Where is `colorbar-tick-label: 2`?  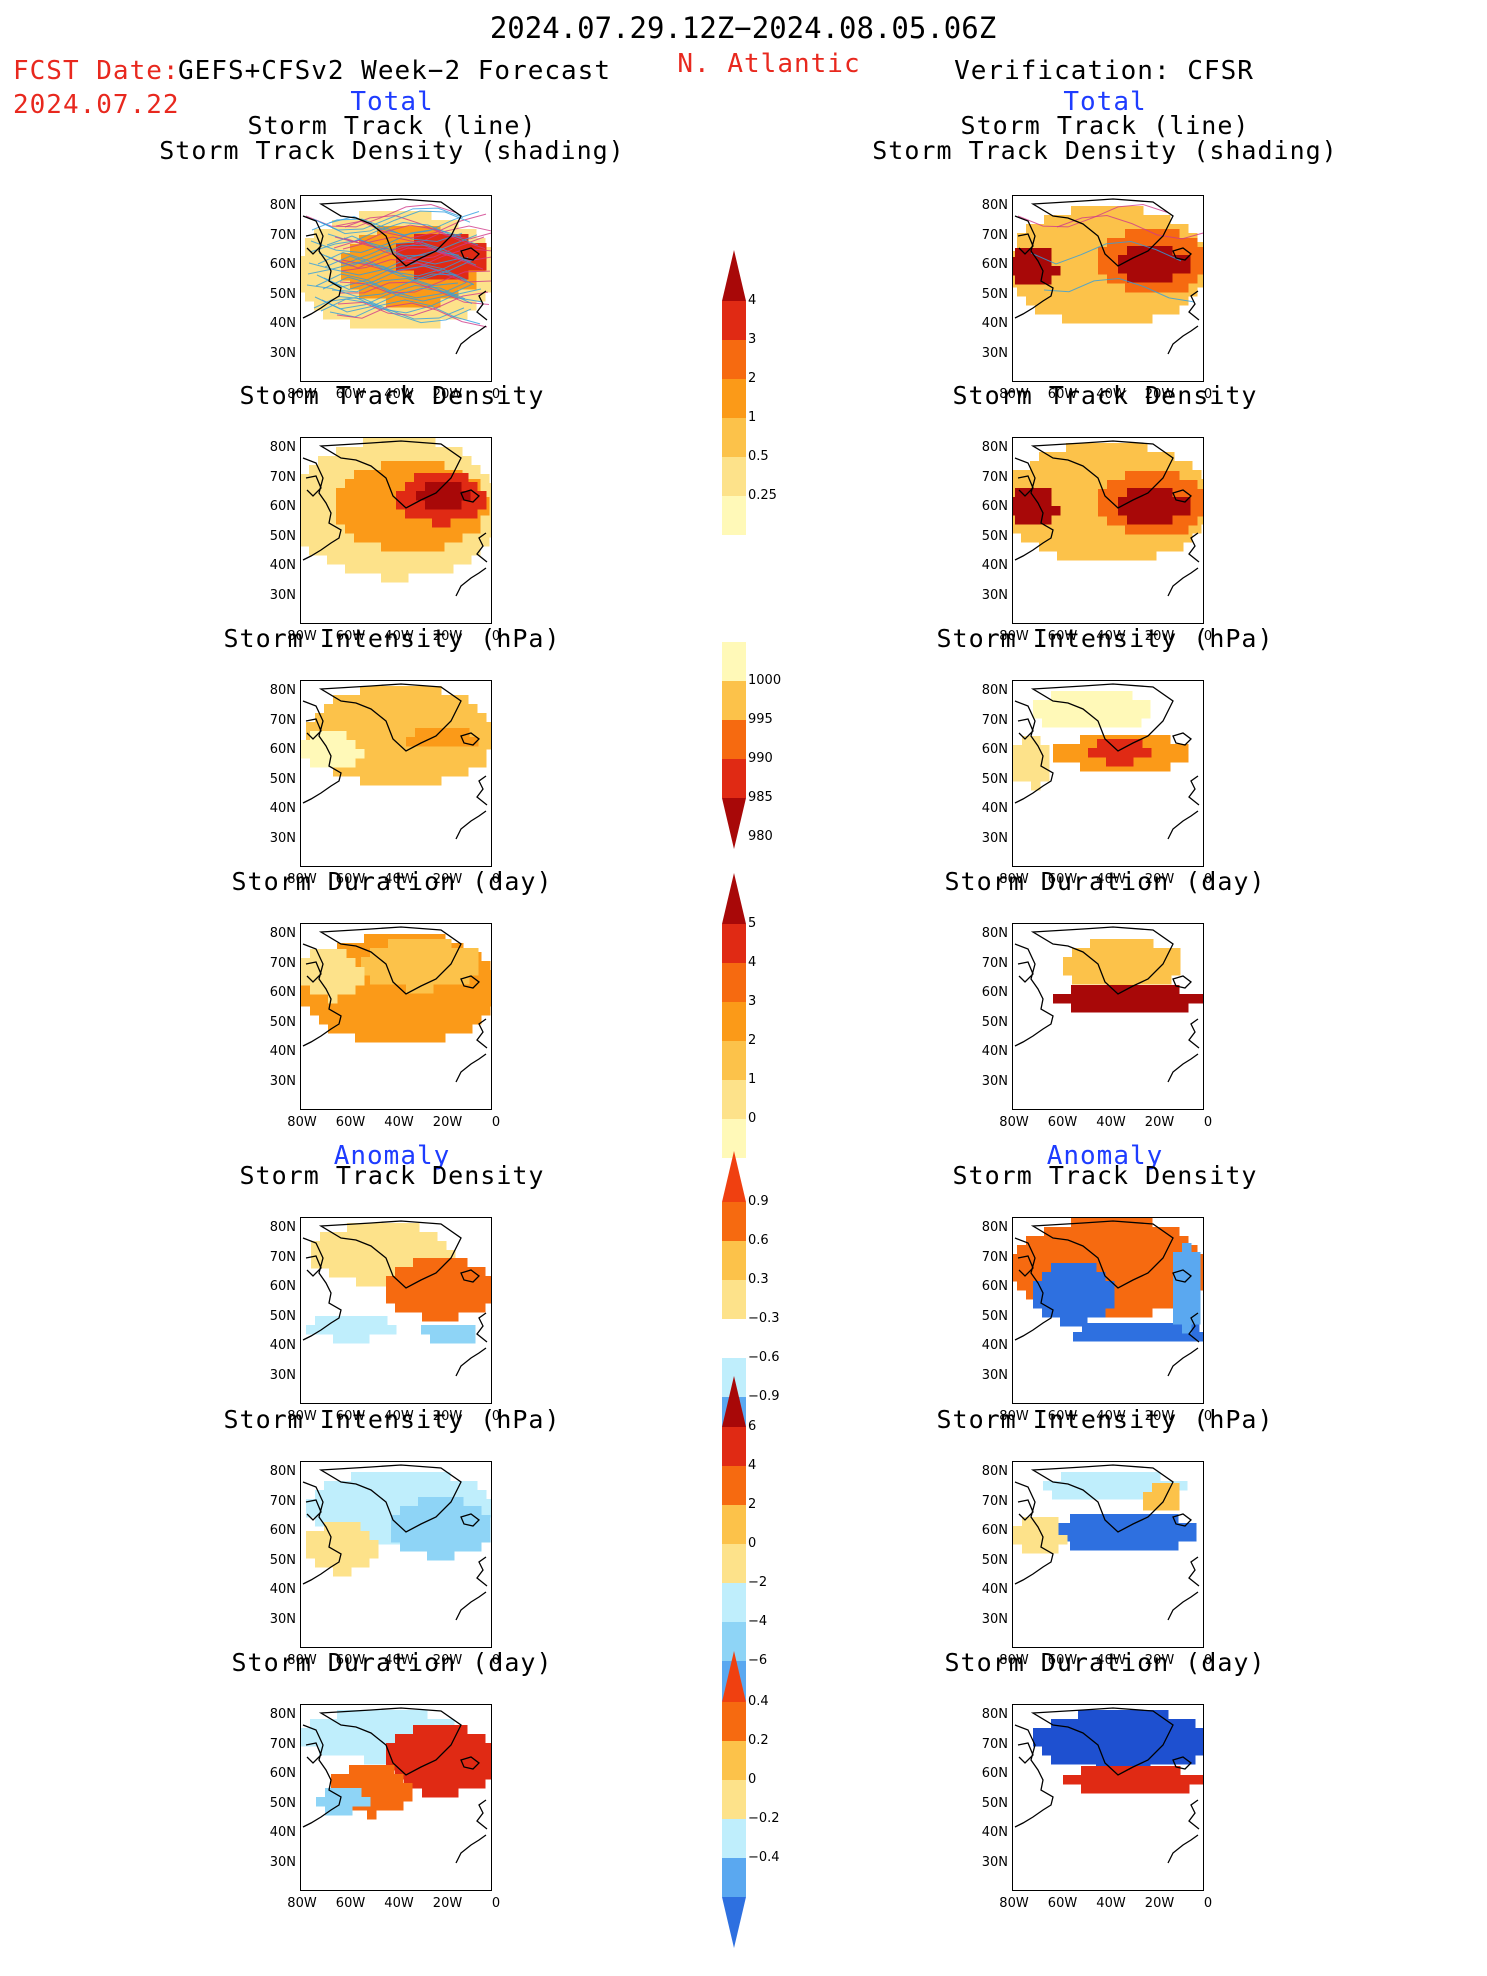 colorbar-tick-label: 2 is located at coordinates (752, 1040).